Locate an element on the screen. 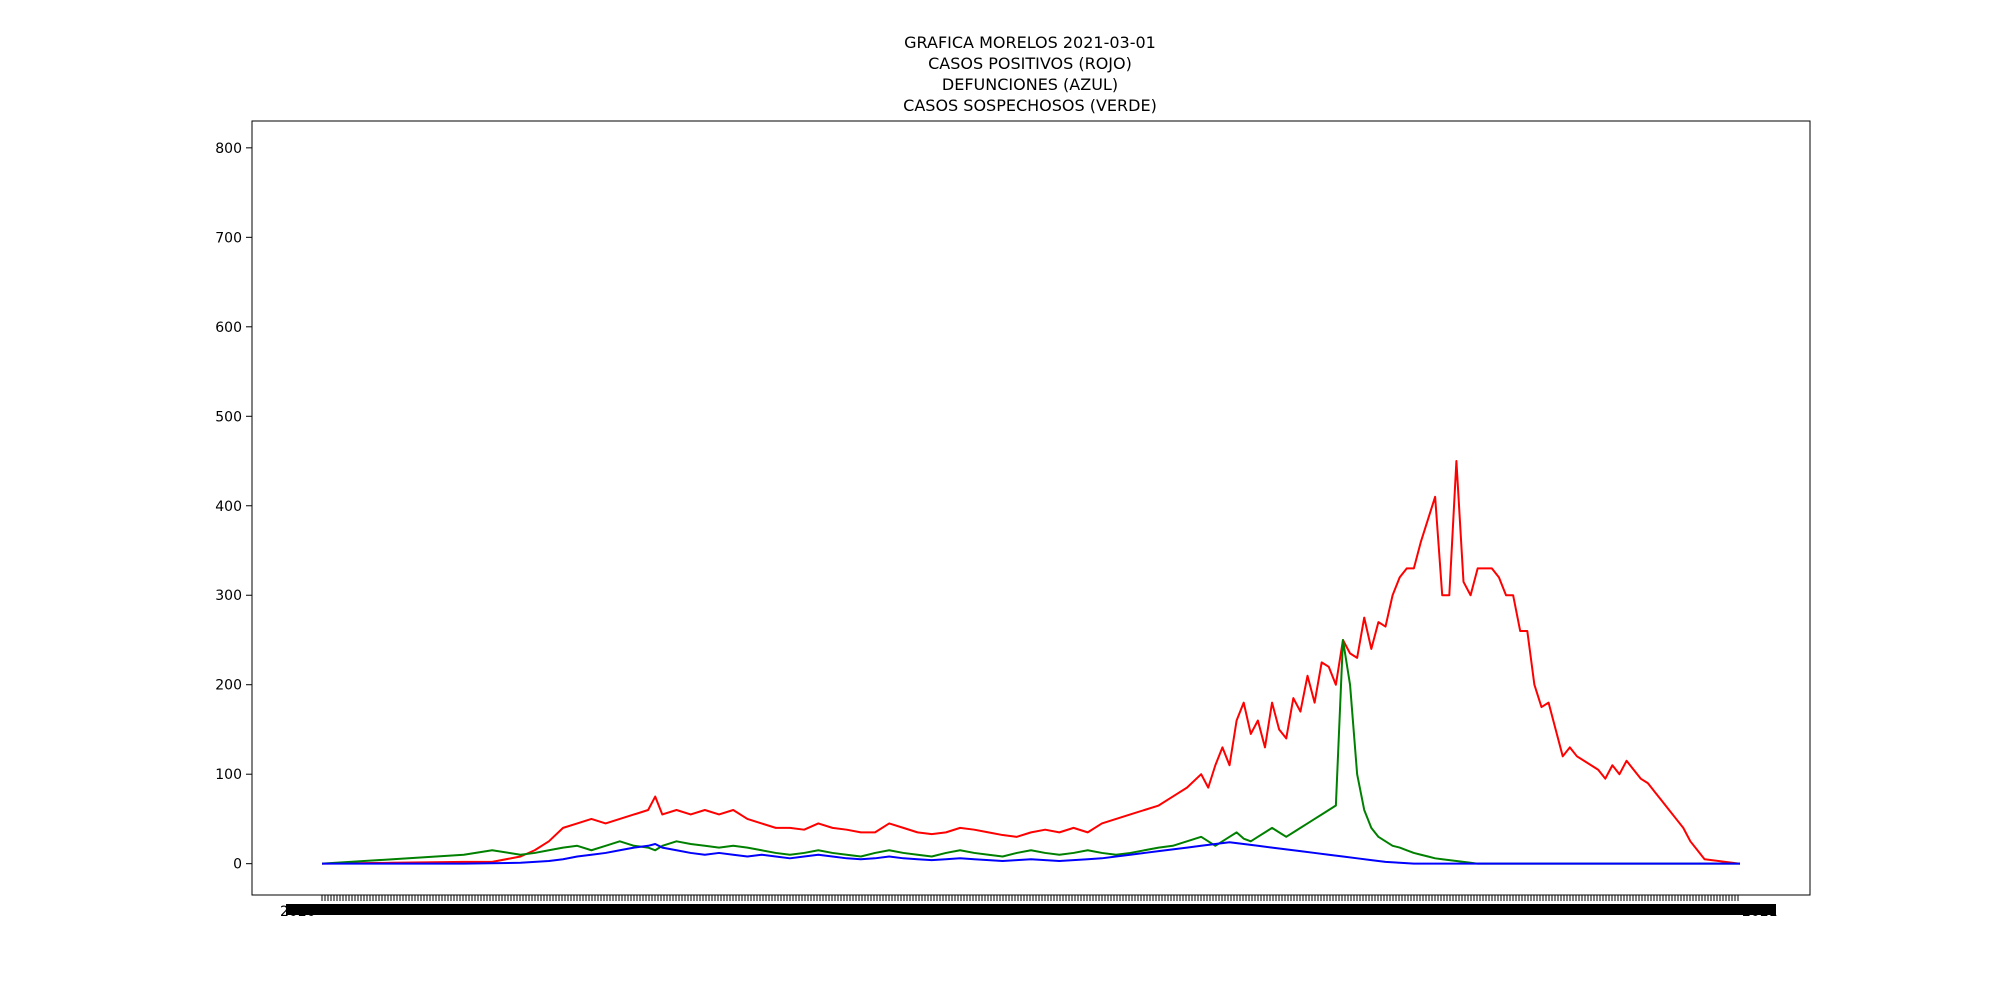  y-tick-label: 200 is located at coordinates (228, 686).